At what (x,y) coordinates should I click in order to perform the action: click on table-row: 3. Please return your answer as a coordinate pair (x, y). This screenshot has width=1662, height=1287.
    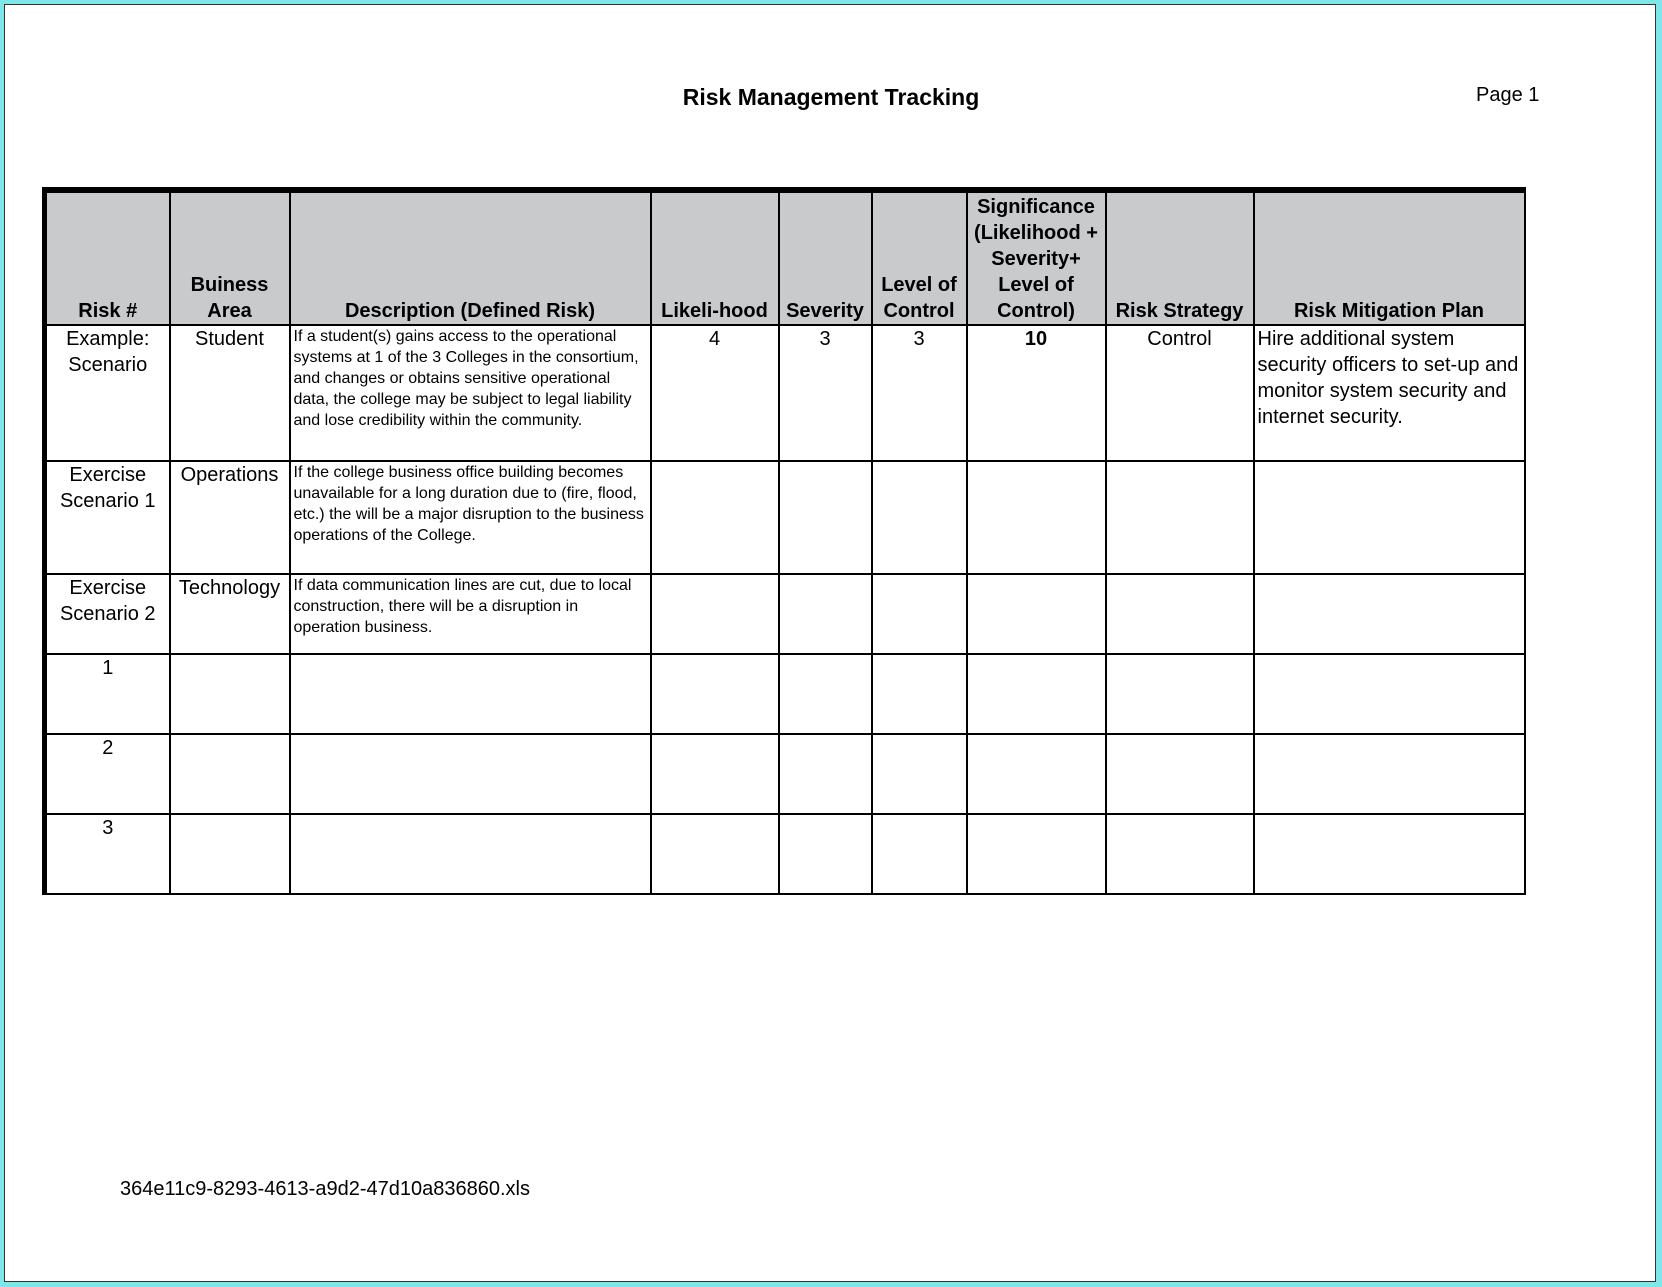
    Looking at the image, I should click on (784, 854).